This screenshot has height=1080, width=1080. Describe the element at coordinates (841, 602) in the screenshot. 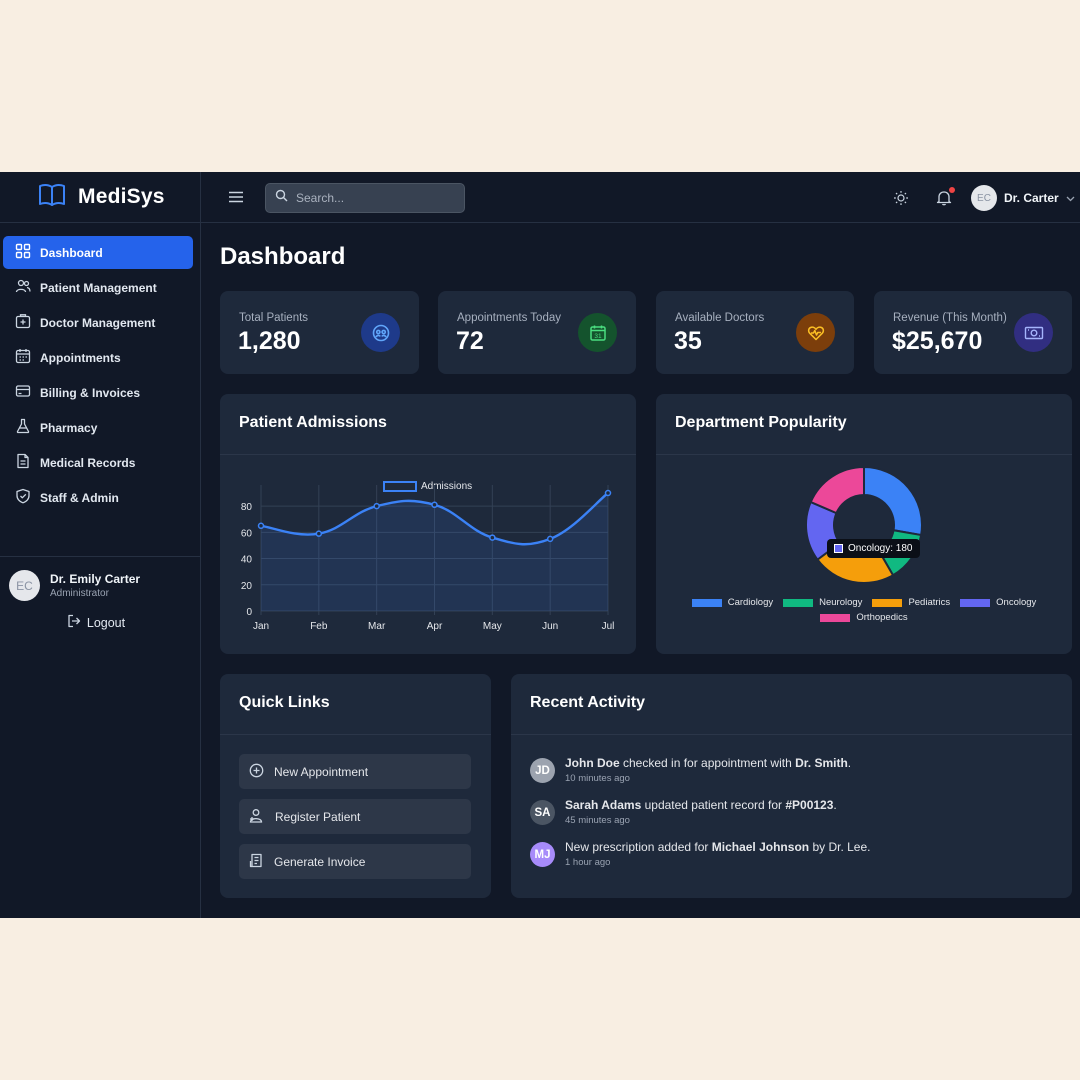

I see `legend-label: Neurology` at that location.